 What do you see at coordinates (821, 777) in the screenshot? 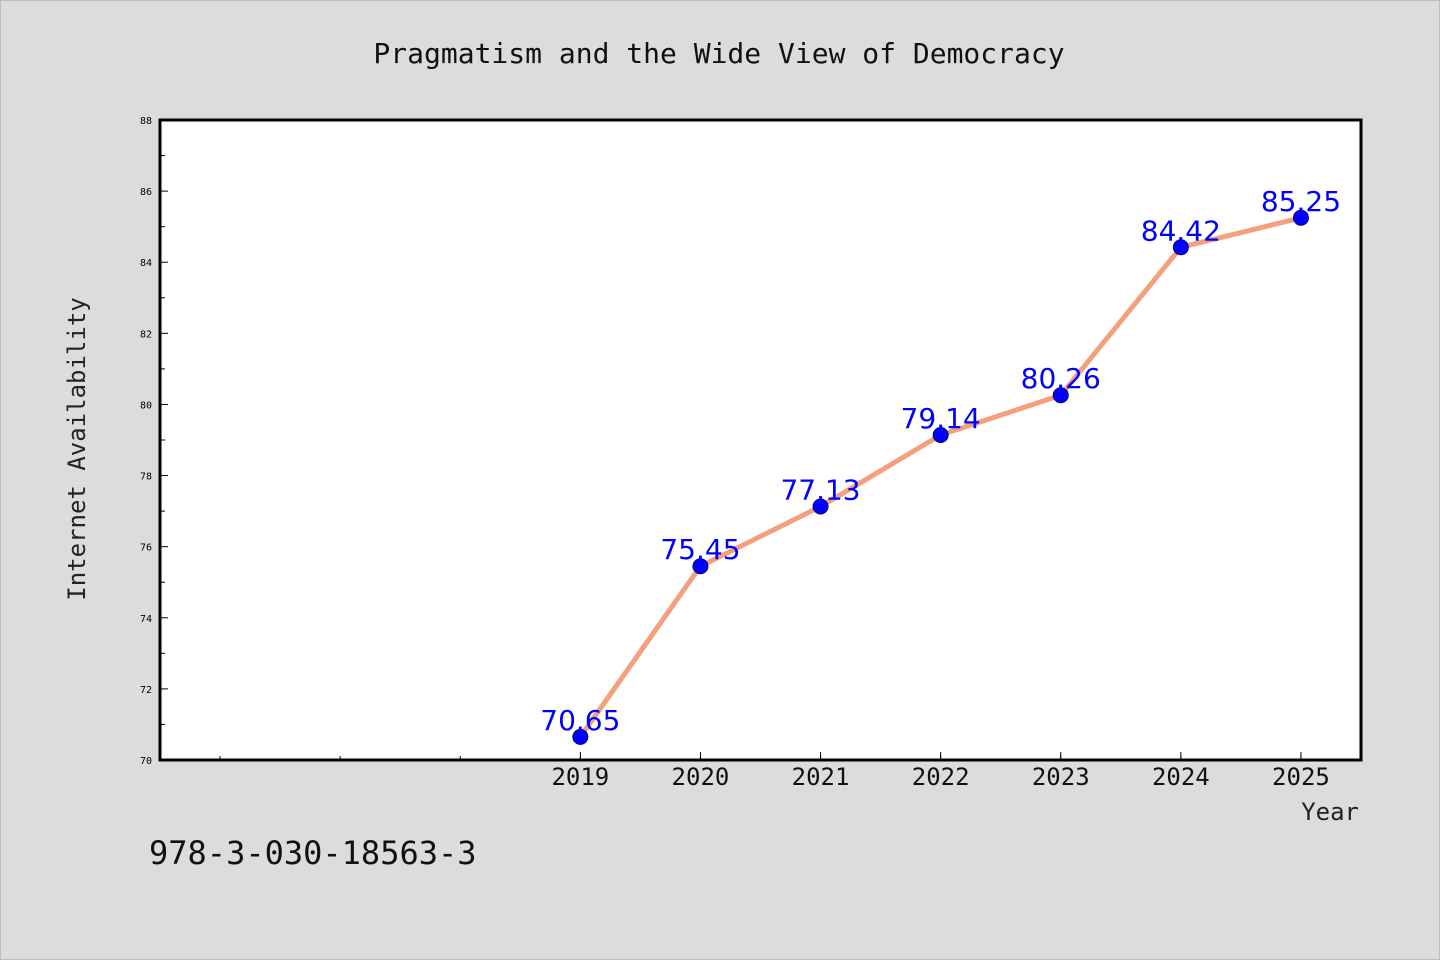
I see `x-tick-label: 2021` at bounding box center [821, 777].